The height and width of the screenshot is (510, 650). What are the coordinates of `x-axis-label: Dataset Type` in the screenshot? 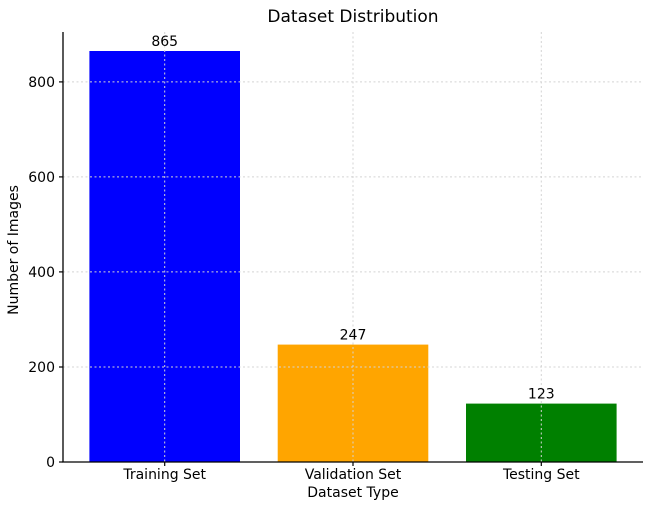 It's located at (353, 493).